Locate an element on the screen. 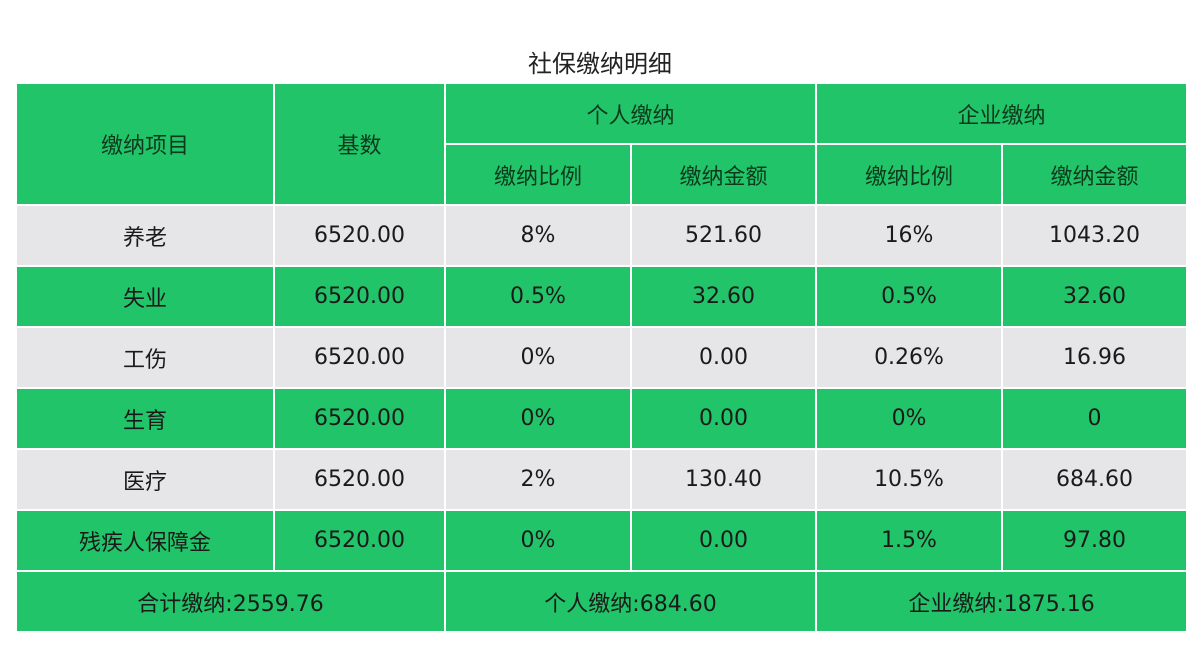 This screenshot has width=1200, height=671. cell-c-amount: 32.60 is located at coordinates (1095, 296).